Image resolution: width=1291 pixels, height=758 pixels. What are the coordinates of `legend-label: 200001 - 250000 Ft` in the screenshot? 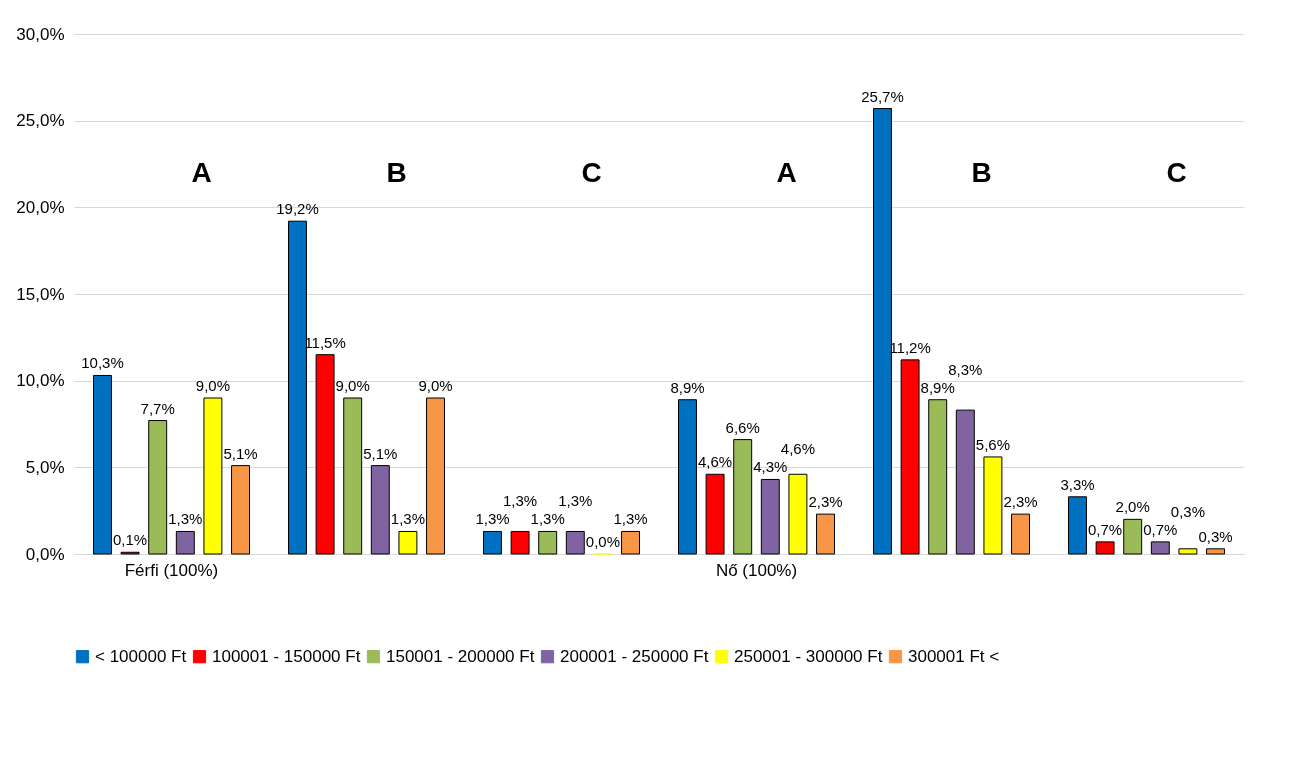 It's located at (634, 656).